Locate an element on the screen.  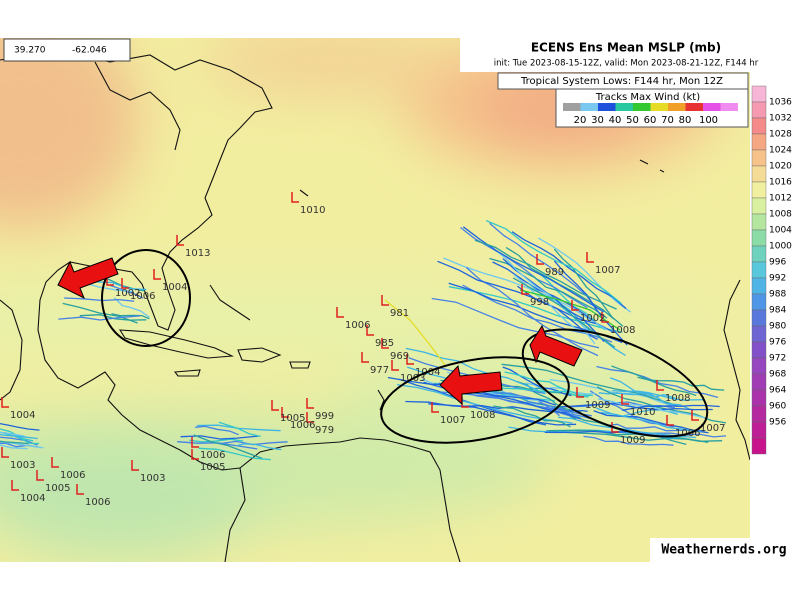
credit: Weathernerds.org is located at coordinates (723, 550).